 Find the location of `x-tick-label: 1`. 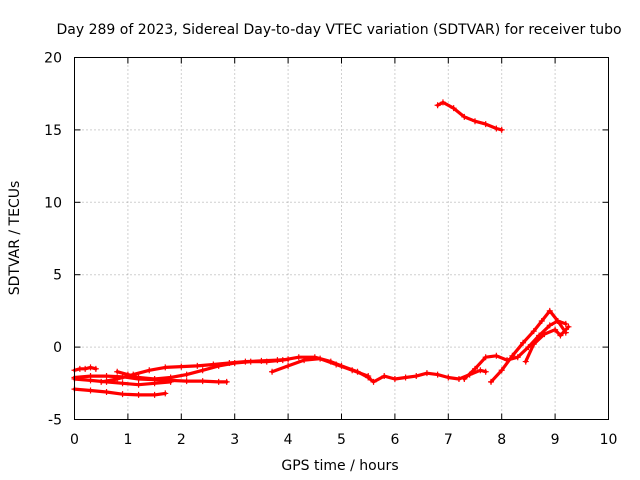

x-tick-label: 1 is located at coordinates (127, 440).